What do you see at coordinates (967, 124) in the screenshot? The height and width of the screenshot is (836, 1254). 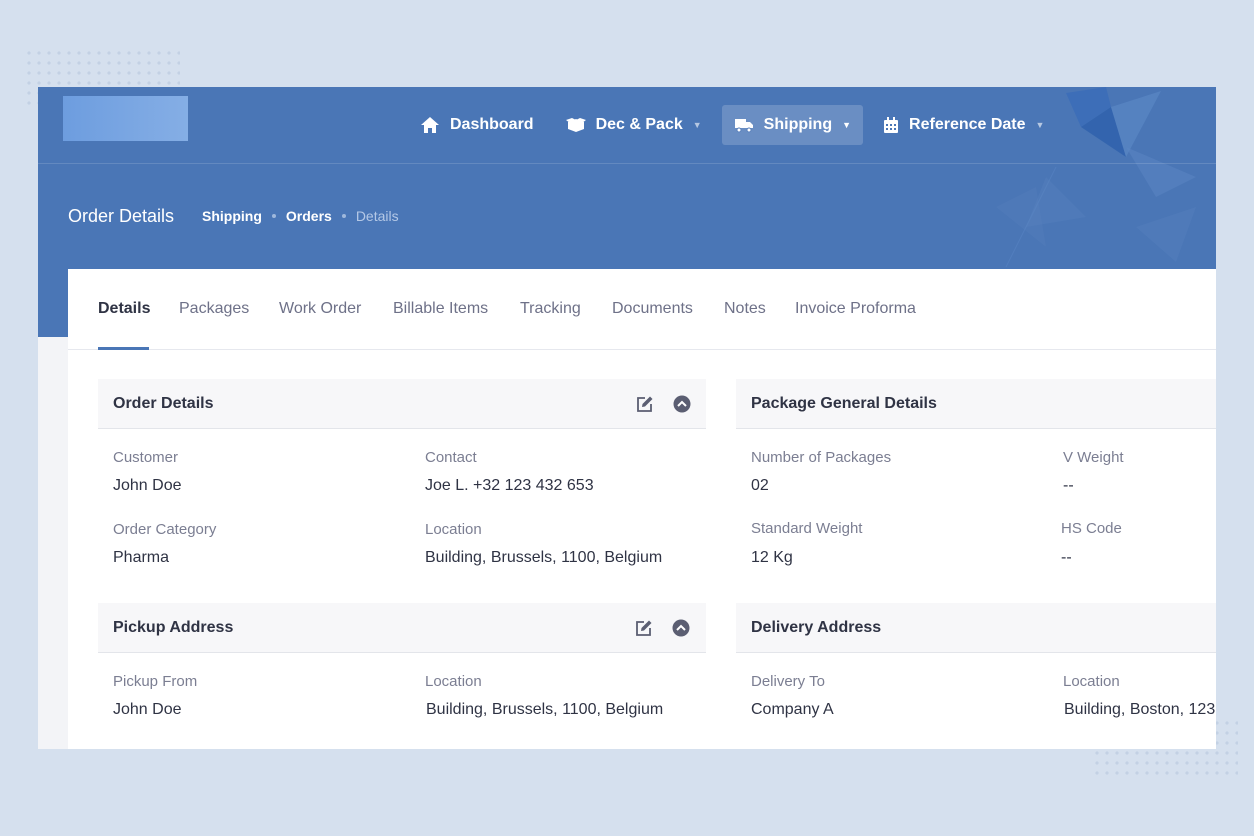 I see `nav-reference-date-label: Reference Date` at bounding box center [967, 124].